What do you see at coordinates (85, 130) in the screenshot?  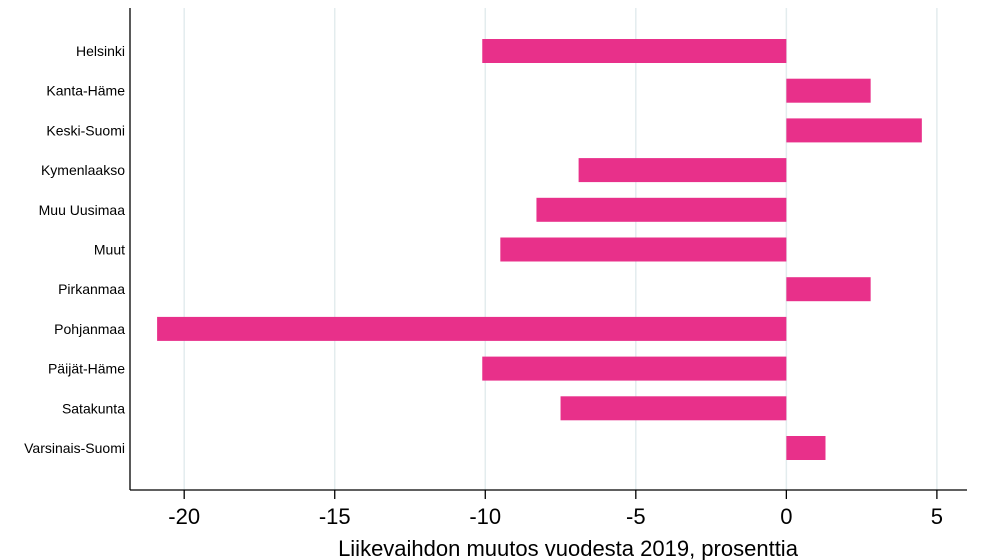 I see `category-label: Keski-Suomi` at bounding box center [85, 130].